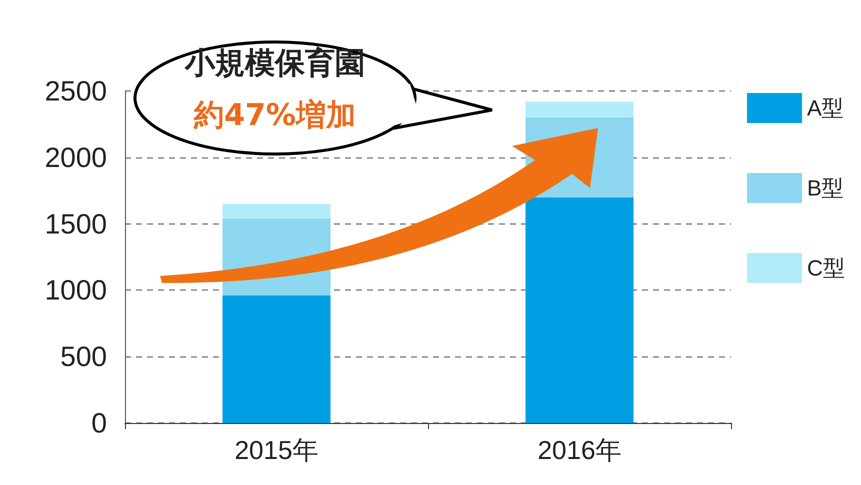 Image resolution: width=861 pixels, height=485 pixels. What do you see at coordinates (274, 116) in the screenshot?
I see `annotation: 約47%増加` at bounding box center [274, 116].